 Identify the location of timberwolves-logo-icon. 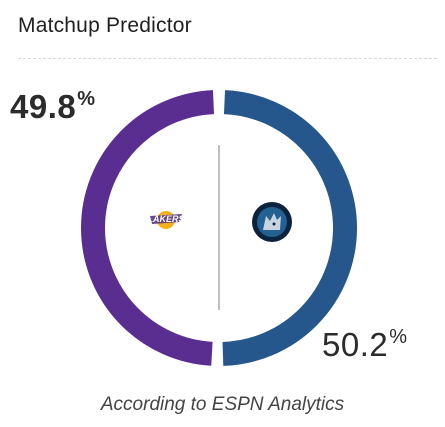
(272, 222).